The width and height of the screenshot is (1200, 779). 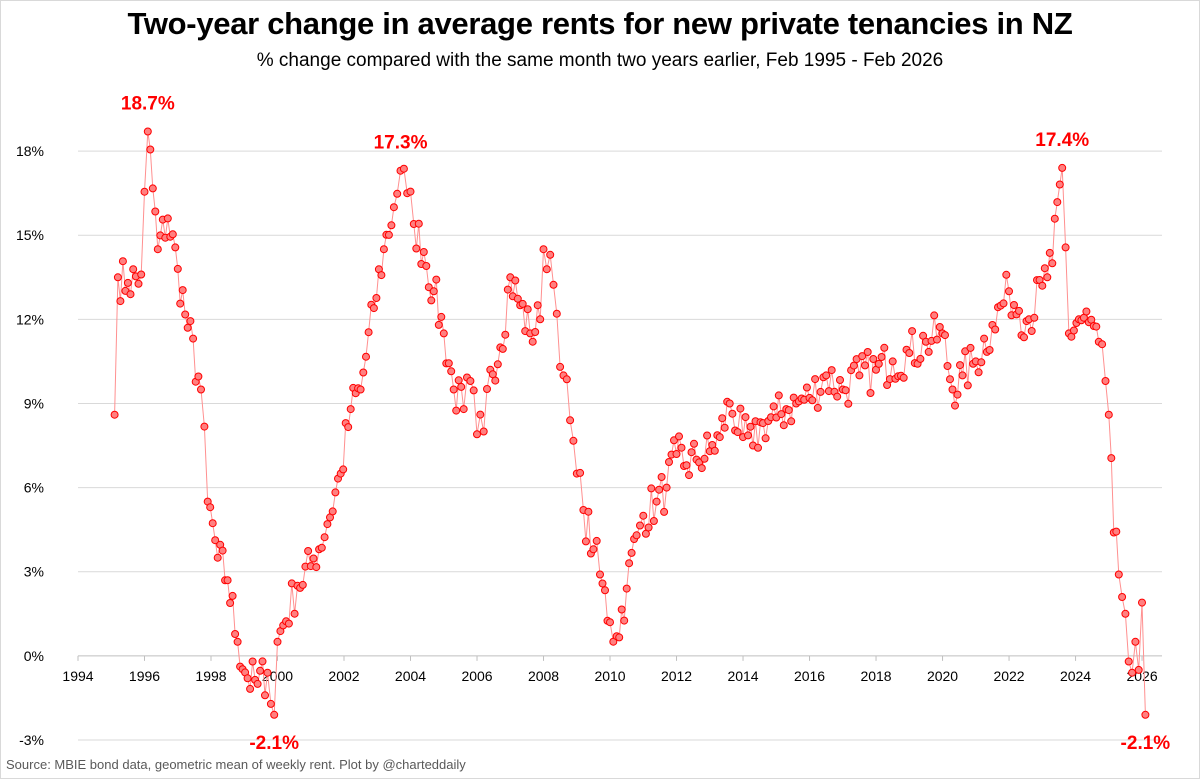 I want to click on y-tick-label: 0%, so click(x=34, y=656).